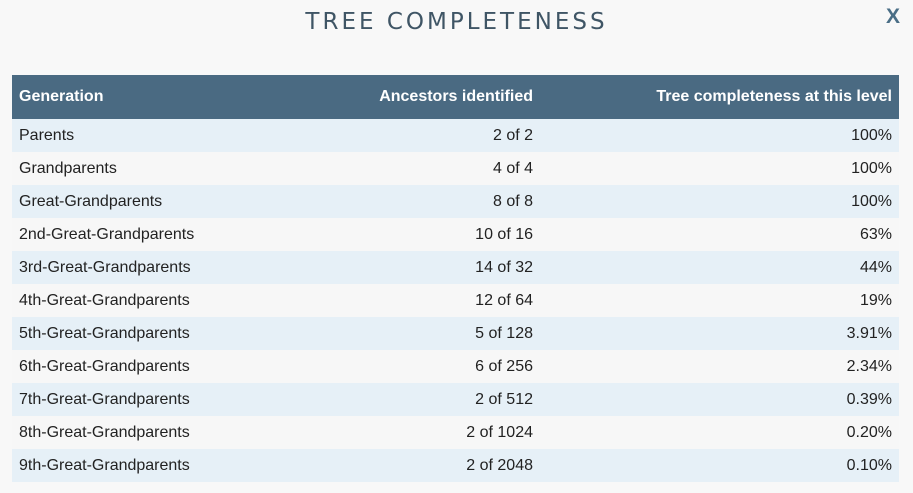 This screenshot has height=493, width=913. I want to click on cell-ancestors: 4 of 4, so click(512, 168).